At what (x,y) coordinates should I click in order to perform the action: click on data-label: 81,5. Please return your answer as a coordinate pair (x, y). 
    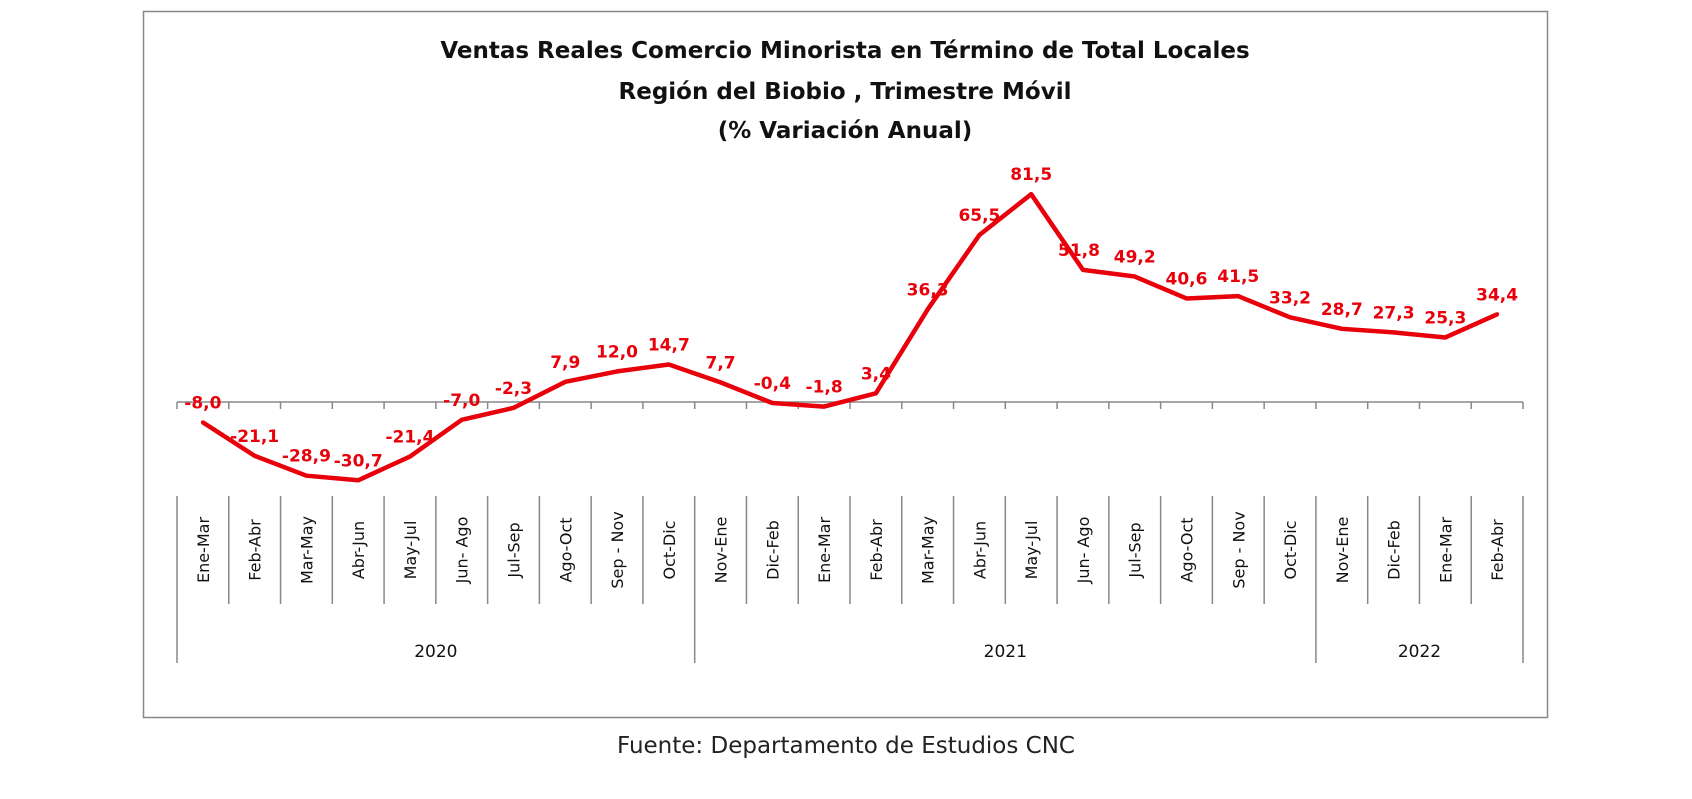
    Looking at the image, I should click on (1031, 175).